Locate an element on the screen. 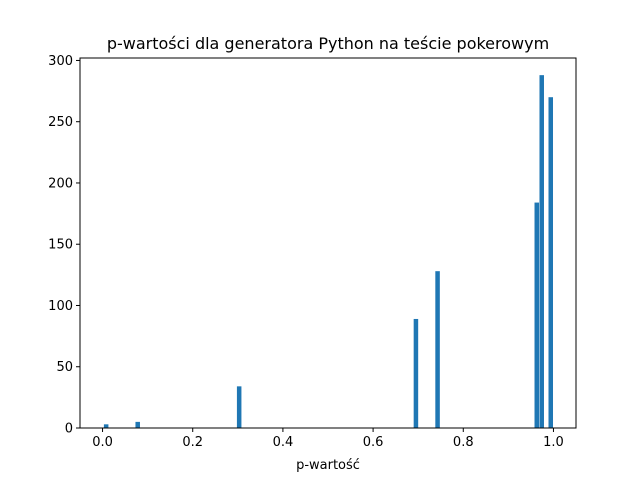  x-tick-label: 0.4 is located at coordinates (283, 442).